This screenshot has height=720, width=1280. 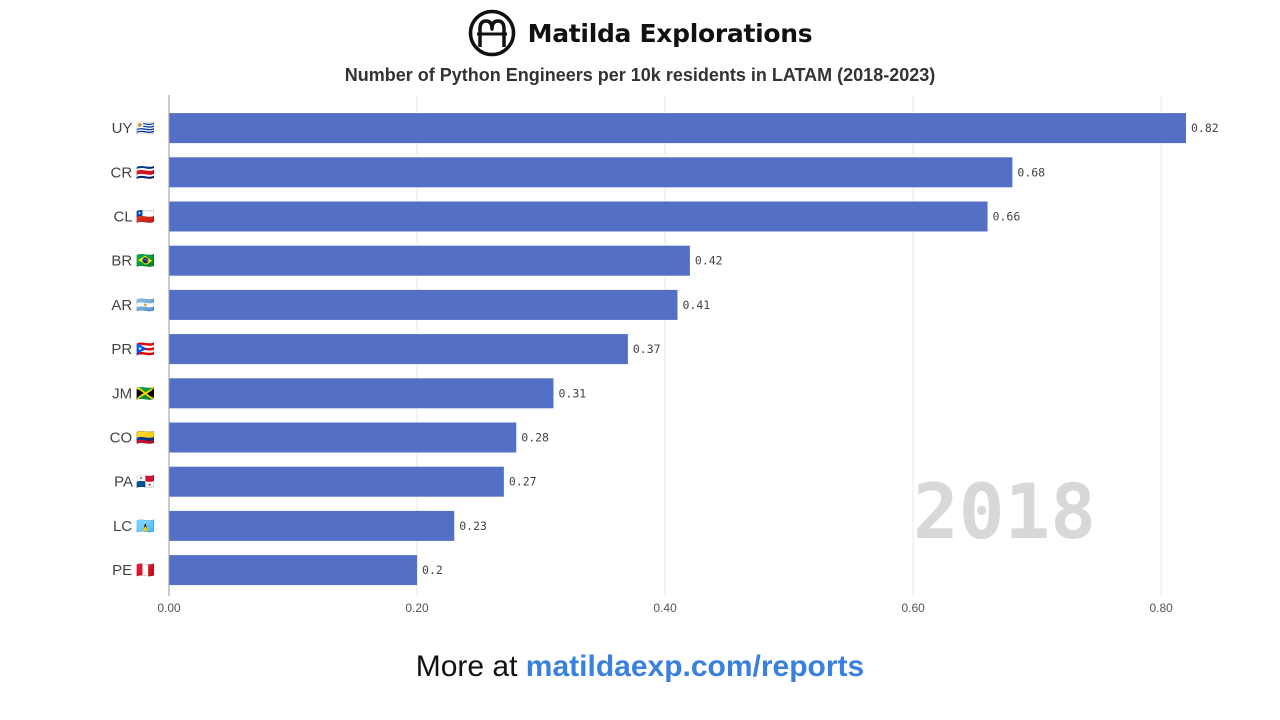 I want to click on bar-ar, so click(x=423, y=304).